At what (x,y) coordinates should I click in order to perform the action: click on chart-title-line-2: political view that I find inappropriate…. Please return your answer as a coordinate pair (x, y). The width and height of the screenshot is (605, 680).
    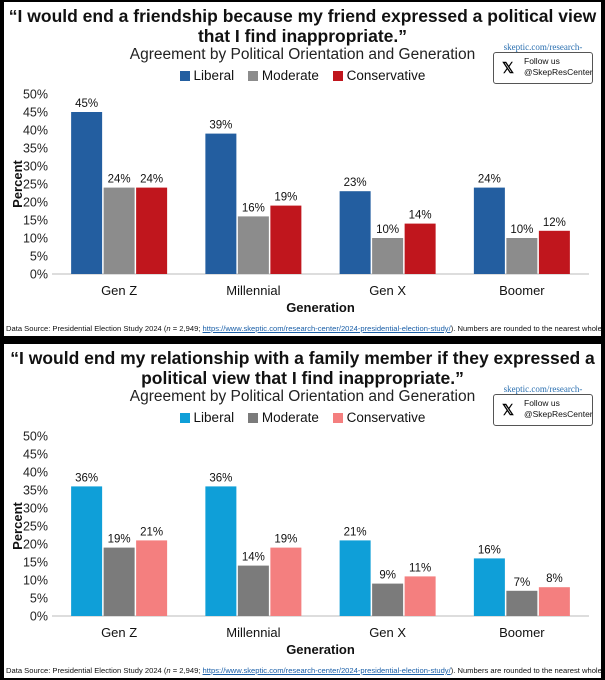
    Looking at the image, I should click on (302, 378).